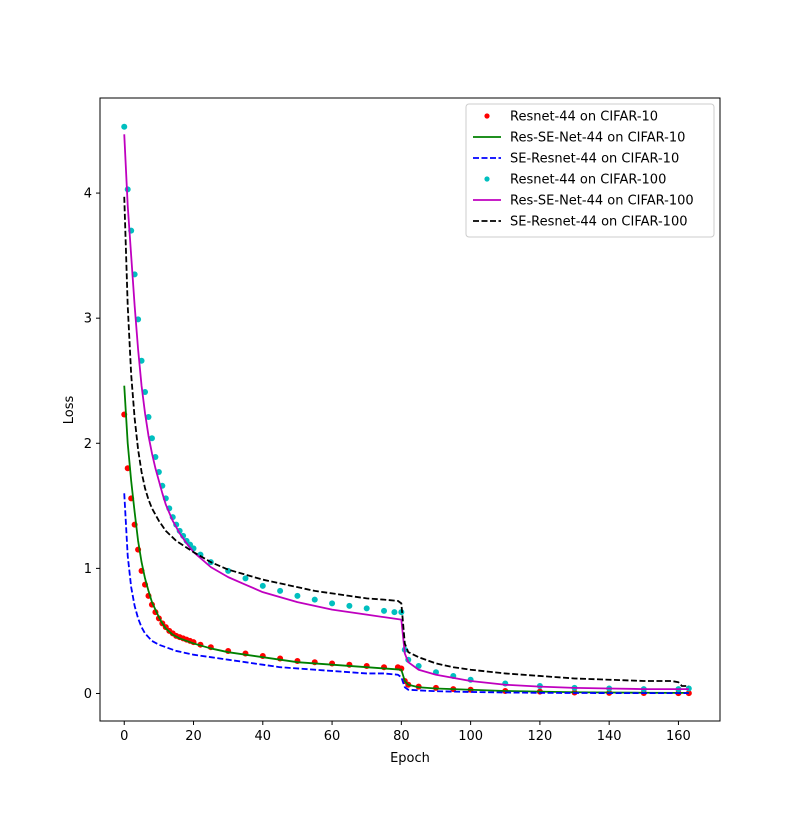 Image resolution: width=800 pixels, height=815 pixels. I want to click on y-axis-label: Loss, so click(69, 410).